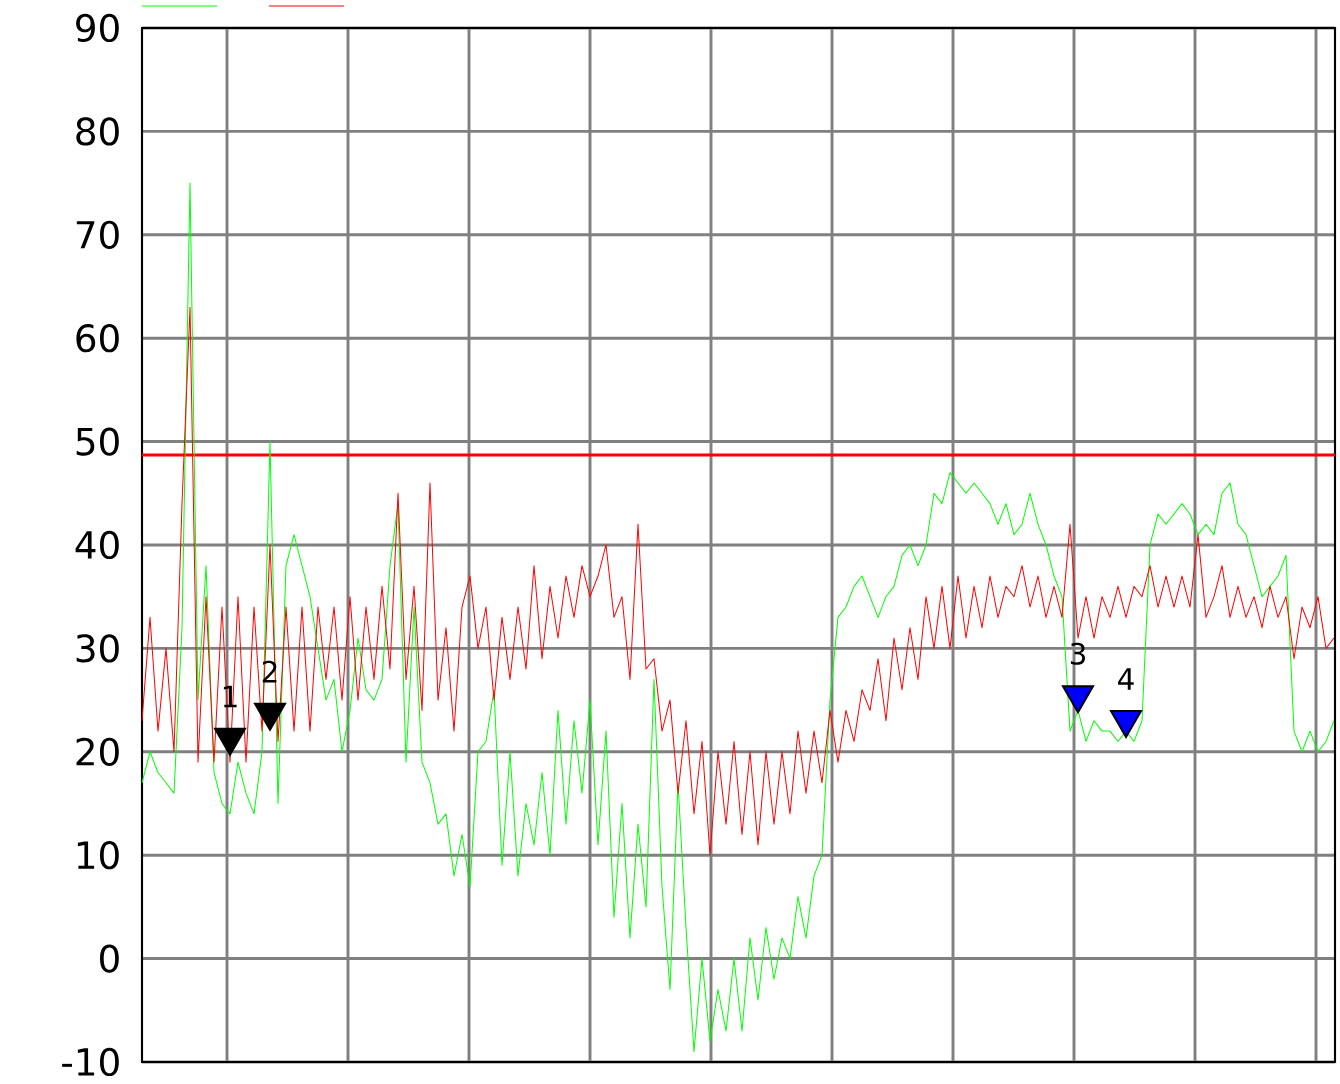  I want to click on y-tick-label: 20, so click(97, 751).